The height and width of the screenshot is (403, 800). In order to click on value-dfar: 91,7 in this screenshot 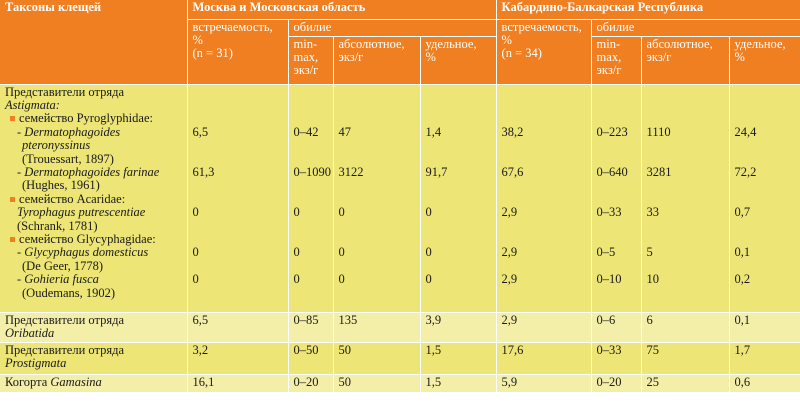, I will do `click(436, 171)`.